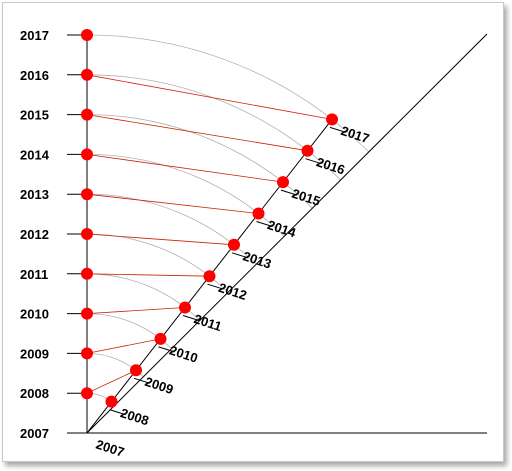 Image resolution: width=512 pixels, height=471 pixels. Describe the element at coordinates (258, 213) in the screenshot. I see `diagonal-point-2014` at that location.